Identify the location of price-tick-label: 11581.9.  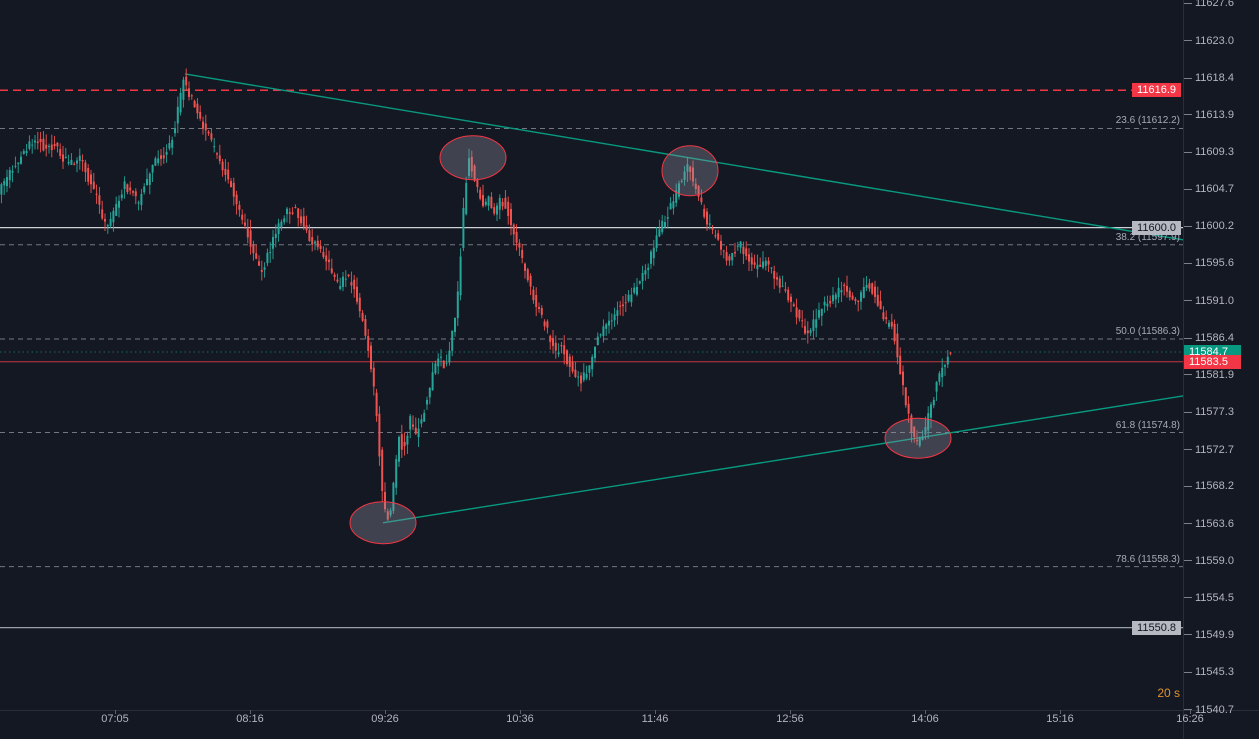
(1209, 375).